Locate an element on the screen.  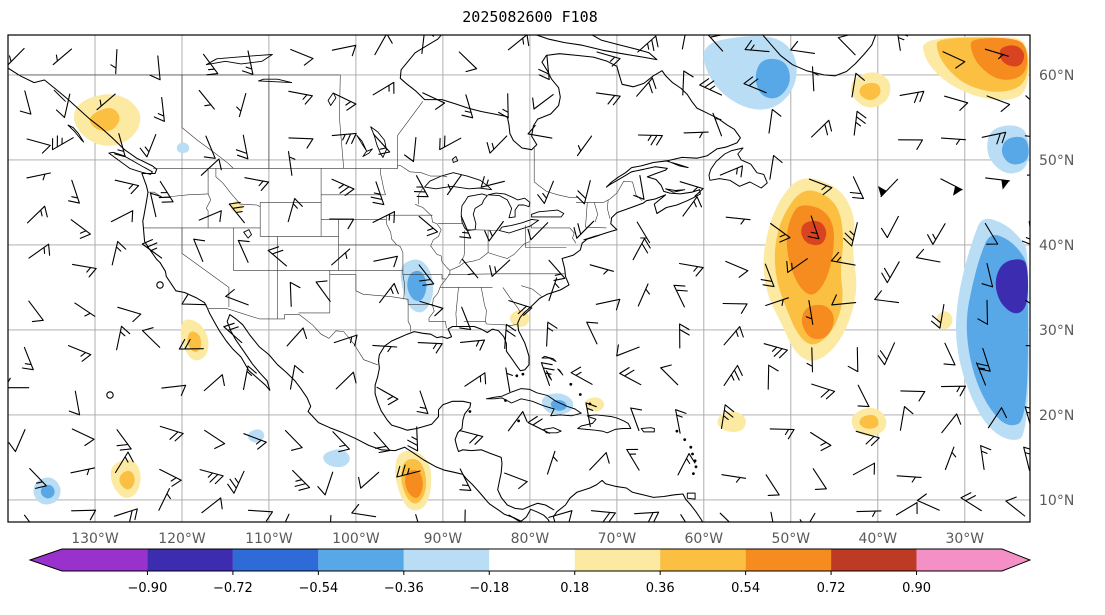
lon-tick-label: 120°W is located at coordinates (182, 539).